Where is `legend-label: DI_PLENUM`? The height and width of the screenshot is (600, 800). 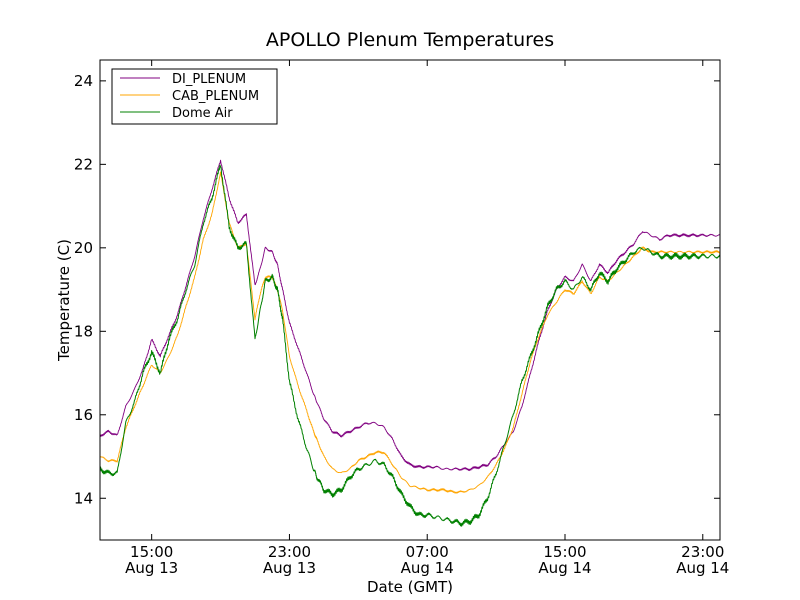 legend-label: DI_PLENUM is located at coordinates (209, 79).